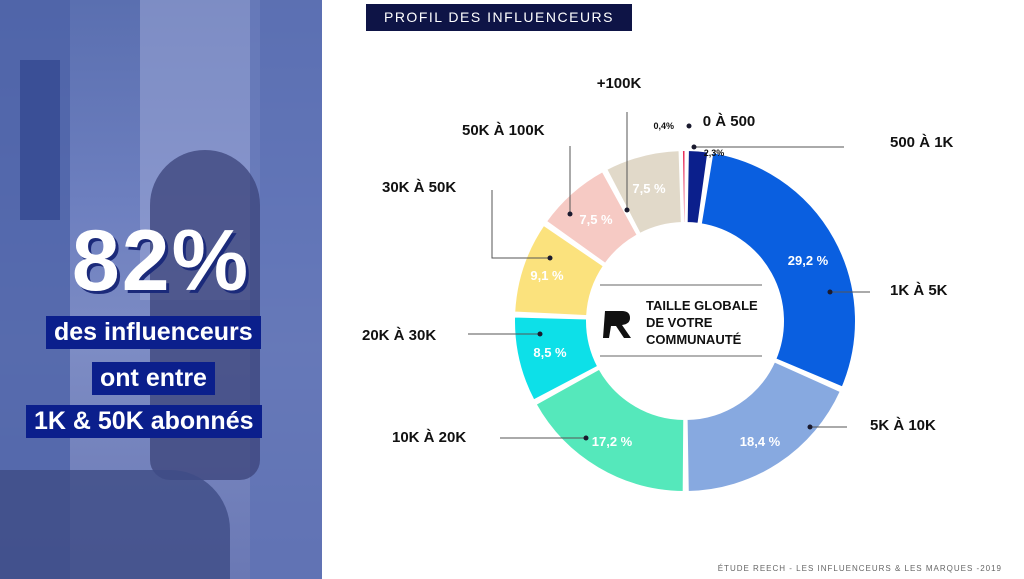 The width and height of the screenshot is (1024, 579). I want to click on center-label-line-1: TAILLE GLOBALE, so click(702, 305).